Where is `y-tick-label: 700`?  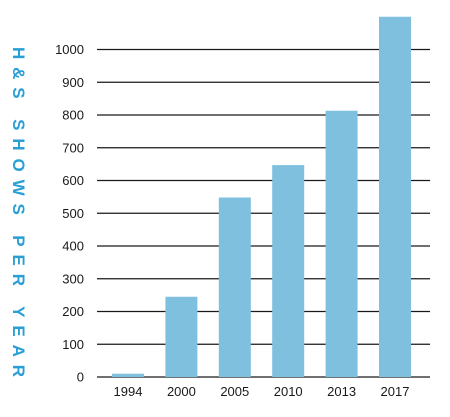 y-tick-label: 700 is located at coordinates (73, 147).